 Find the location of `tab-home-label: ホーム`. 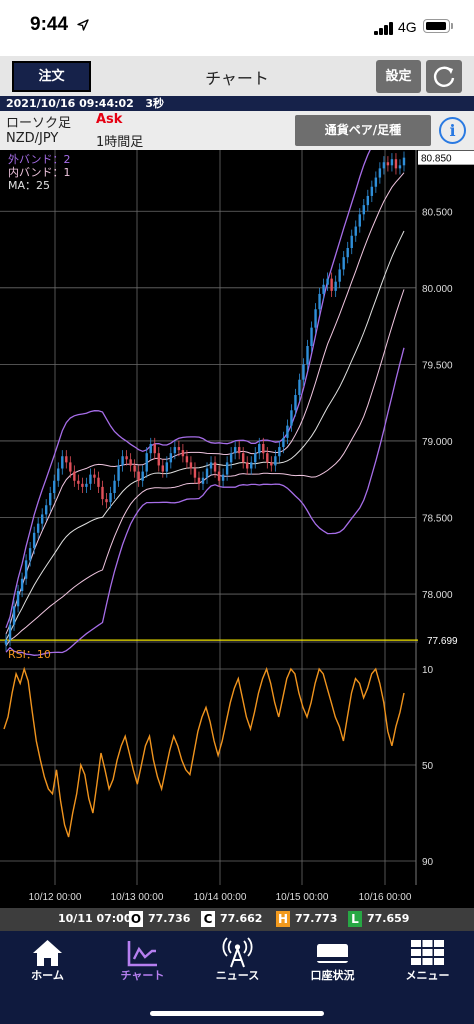

tab-home-label: ホーム is located at coordinates (47, 975).